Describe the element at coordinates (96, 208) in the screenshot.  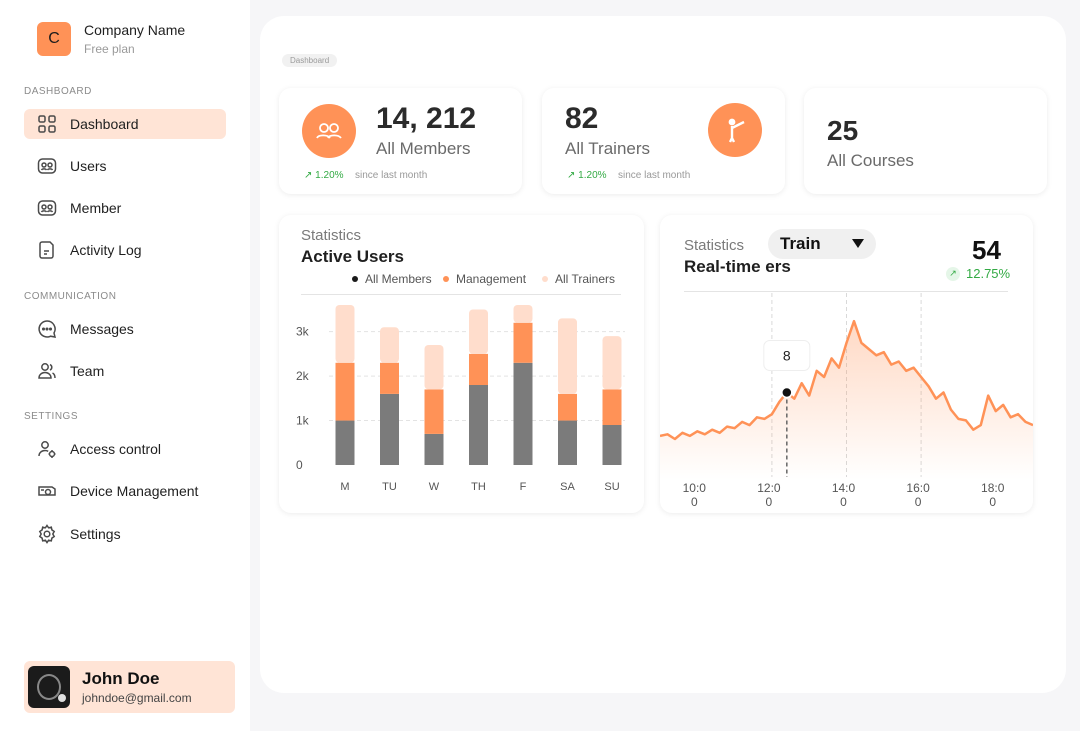
I see `sidebar-item-label: Member` at that location.